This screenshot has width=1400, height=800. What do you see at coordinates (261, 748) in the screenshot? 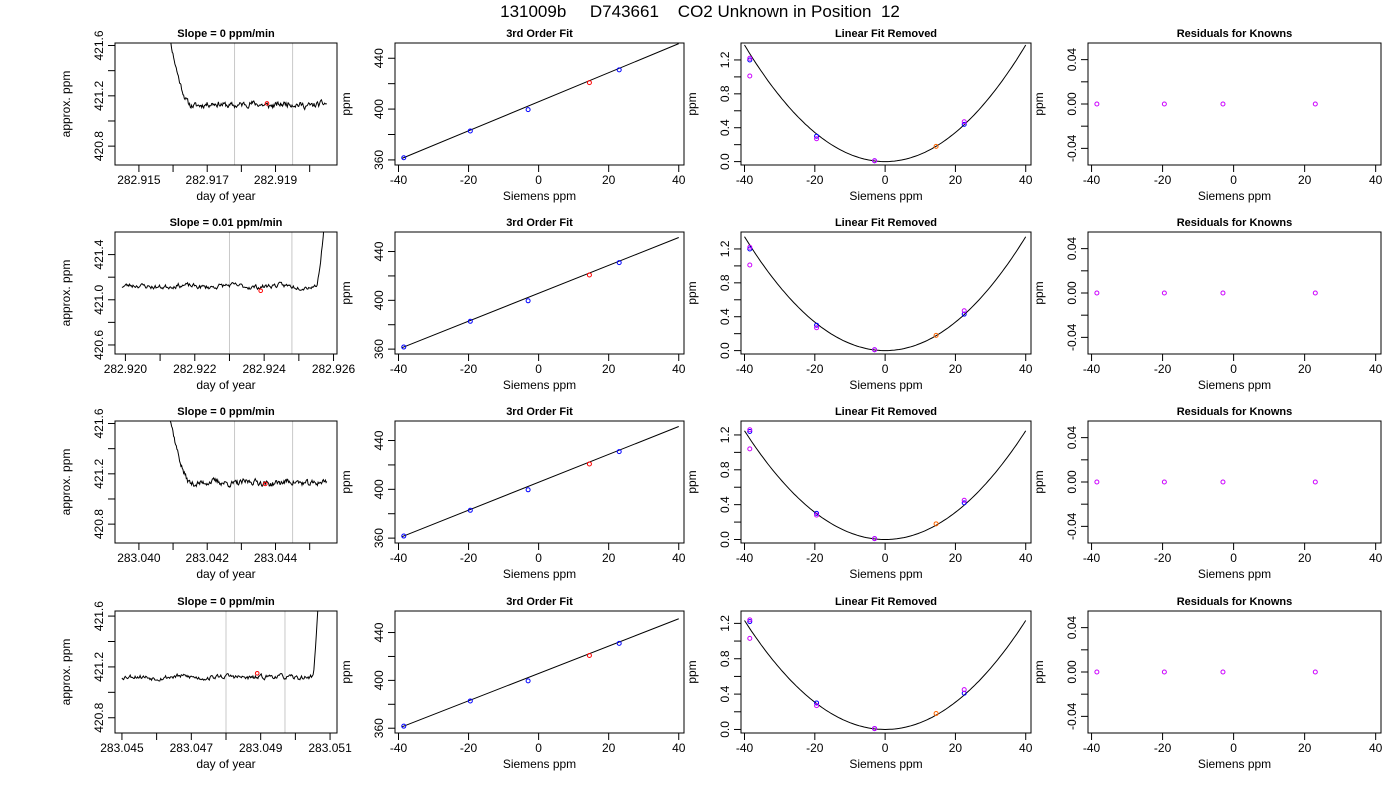
I see `x-tick-label: 283.049` at bounding box center [261, 748].